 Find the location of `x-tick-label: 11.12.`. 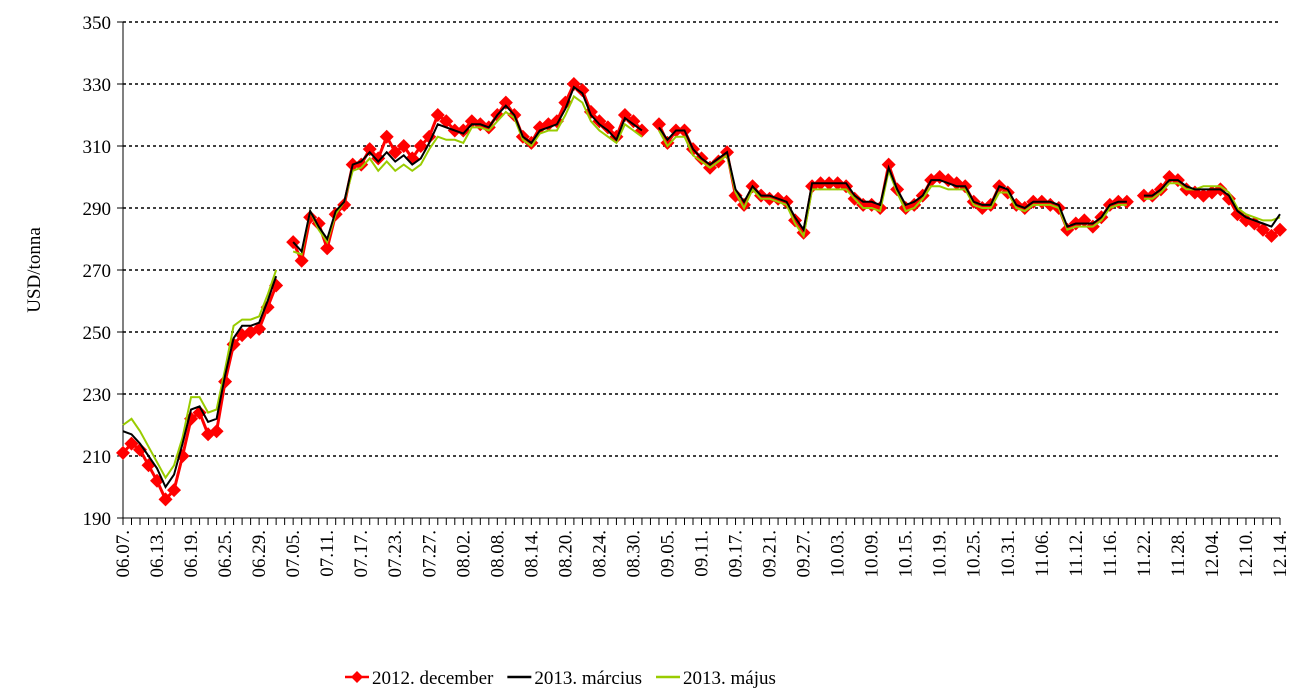

x-tick-label: 11.12. is located at coordinates (1076, 553).